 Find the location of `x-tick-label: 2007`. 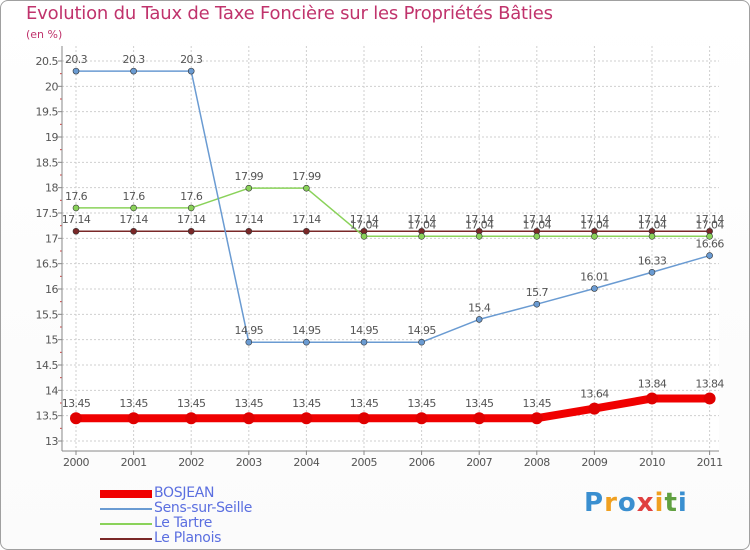

x-tick-label: 2007 is located at coordinates (479, 462).